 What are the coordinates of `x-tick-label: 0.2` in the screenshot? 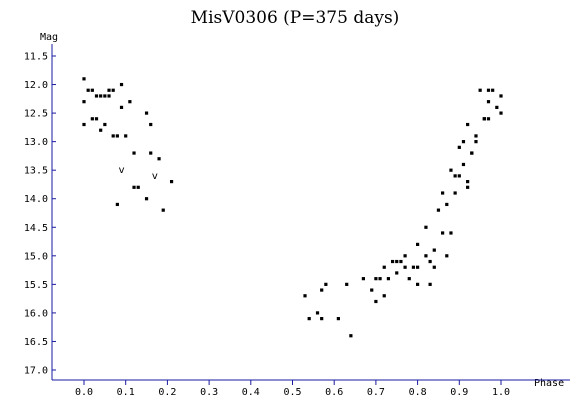 It's located at (167, 392).